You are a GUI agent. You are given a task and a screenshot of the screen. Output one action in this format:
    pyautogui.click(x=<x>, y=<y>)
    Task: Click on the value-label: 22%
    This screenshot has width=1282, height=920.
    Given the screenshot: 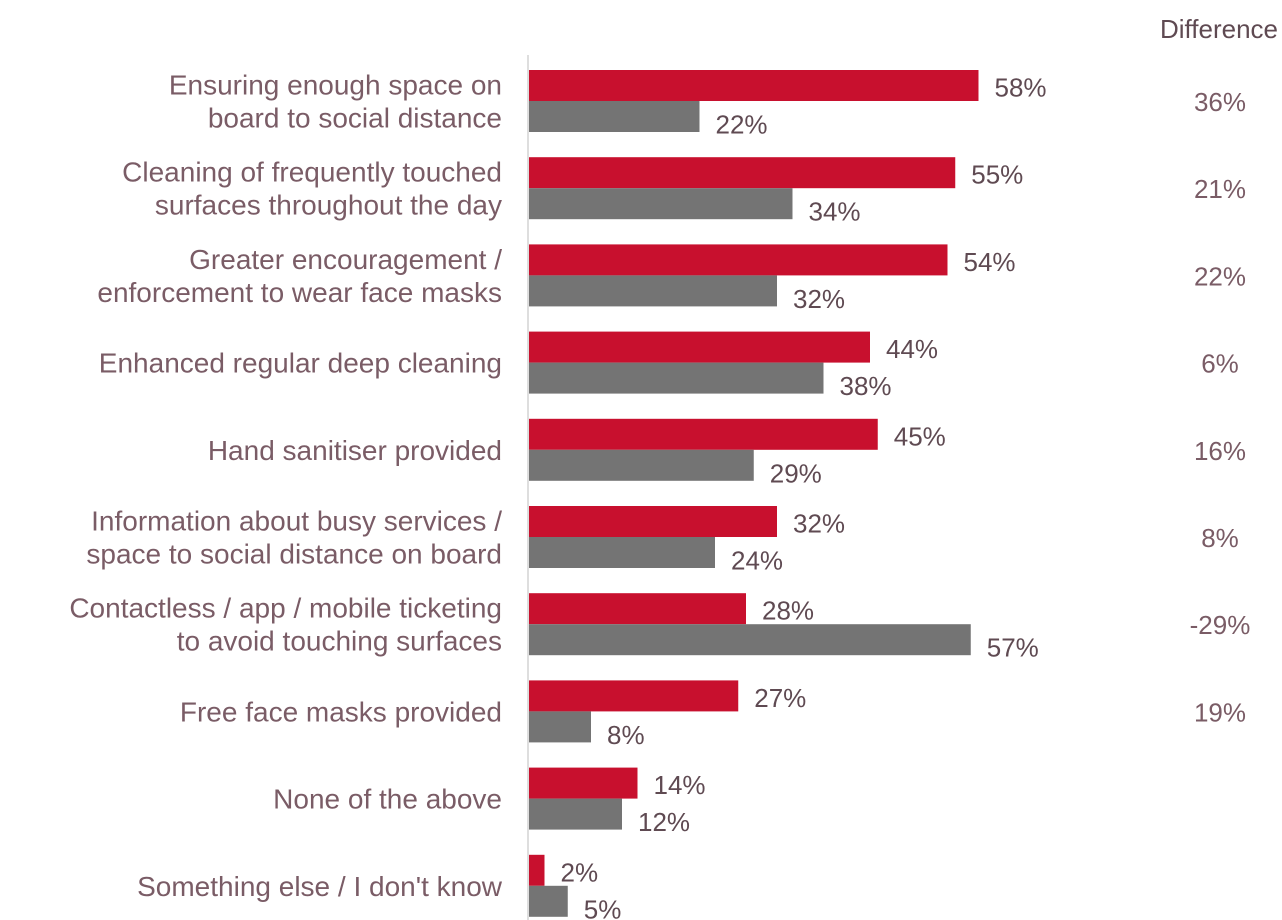 What is the action you would take?
    pyautogui.click(x=742, y=125)
    